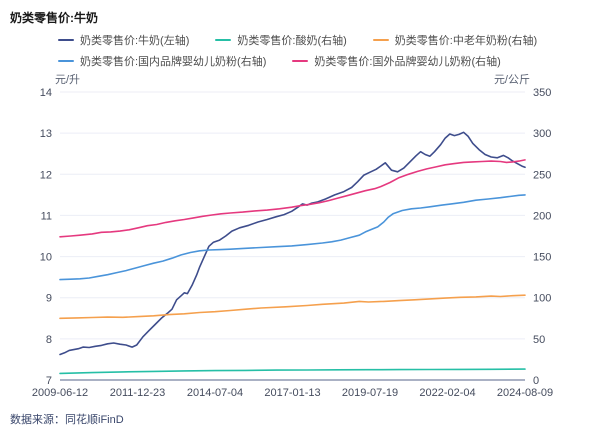 The width and height of the screenshot is (600, 439). Describe the element at coordinates (215, 393) in the screenshot. I see `x-axis-tick: 2014-07-04` at that location.